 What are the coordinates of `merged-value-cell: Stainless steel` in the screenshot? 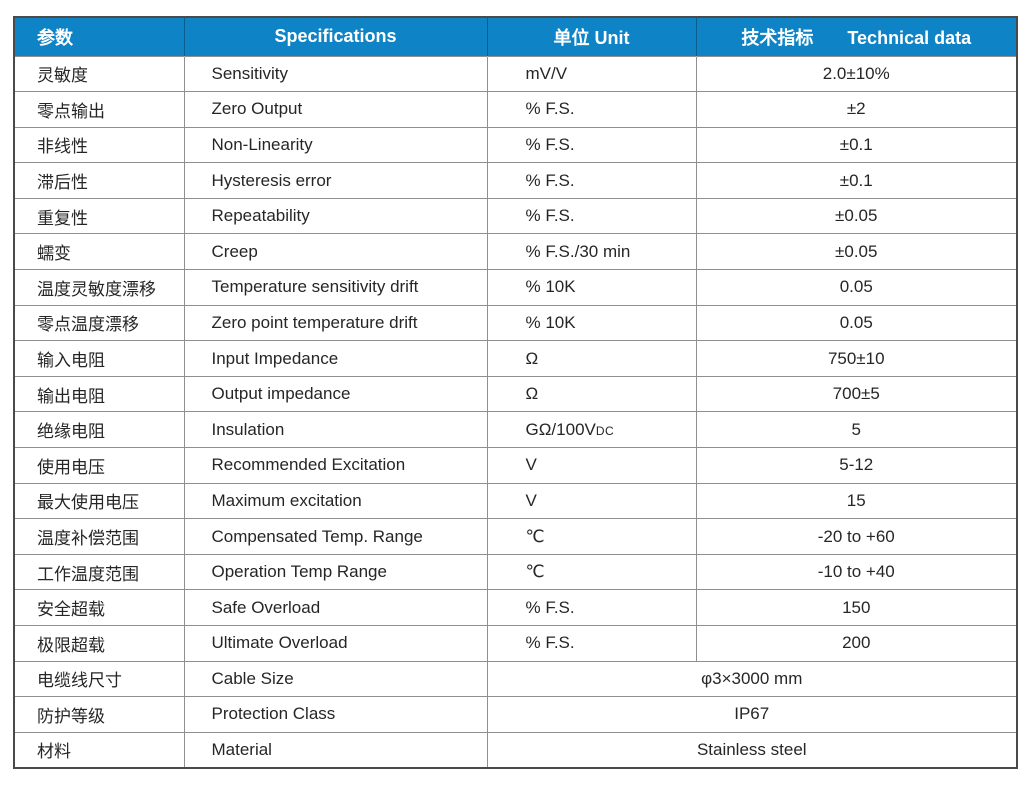 It's located at (751, 749).